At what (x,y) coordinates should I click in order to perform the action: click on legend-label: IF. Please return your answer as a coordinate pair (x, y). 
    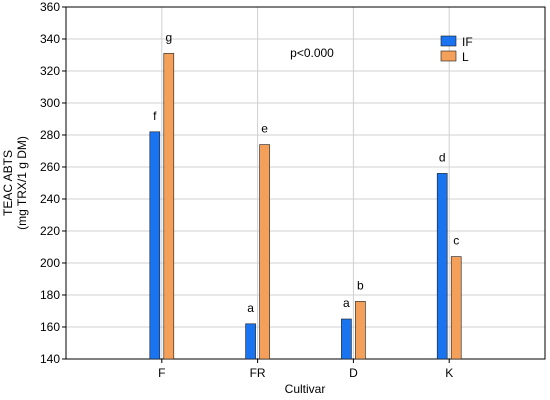
    Looking at the image, I should click on (467, 42).